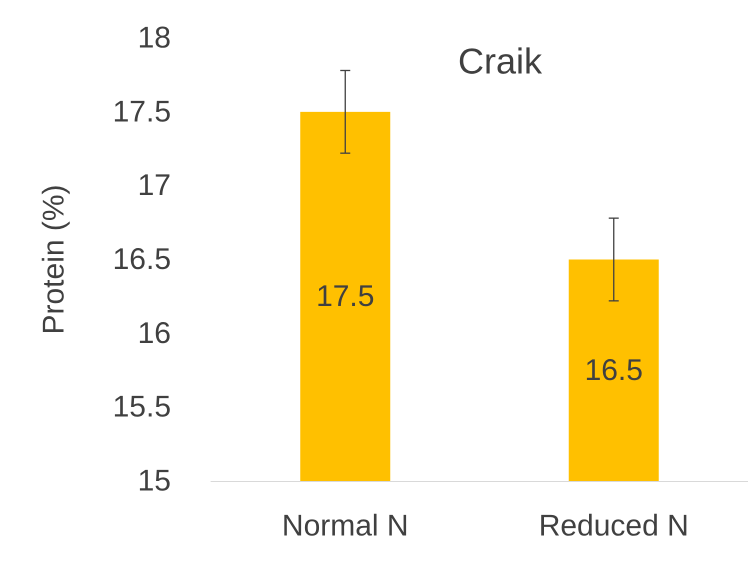 This screenshot has width=756, height=570. Describe the element at coordinates (154, 481) in the screenshot. I see `y-tick-label: 15` at that location.